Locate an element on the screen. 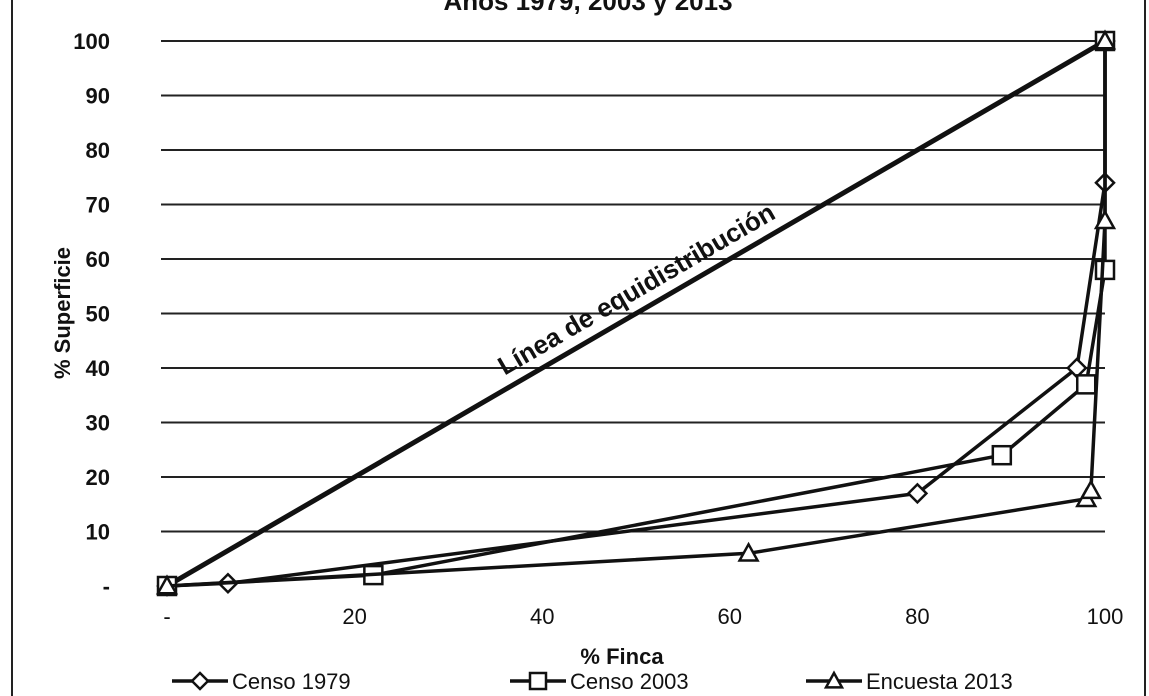  y-tick-label: 40 is located at coordinates (98, 368).